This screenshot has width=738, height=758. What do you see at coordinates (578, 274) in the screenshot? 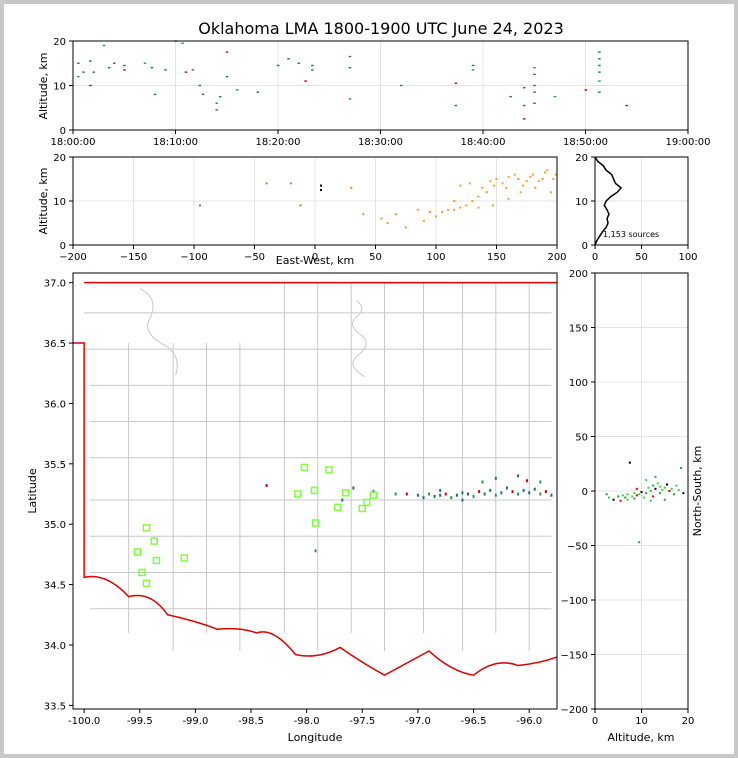
I see `north-south-tick-label: 200` at bounding box center [578, 274].